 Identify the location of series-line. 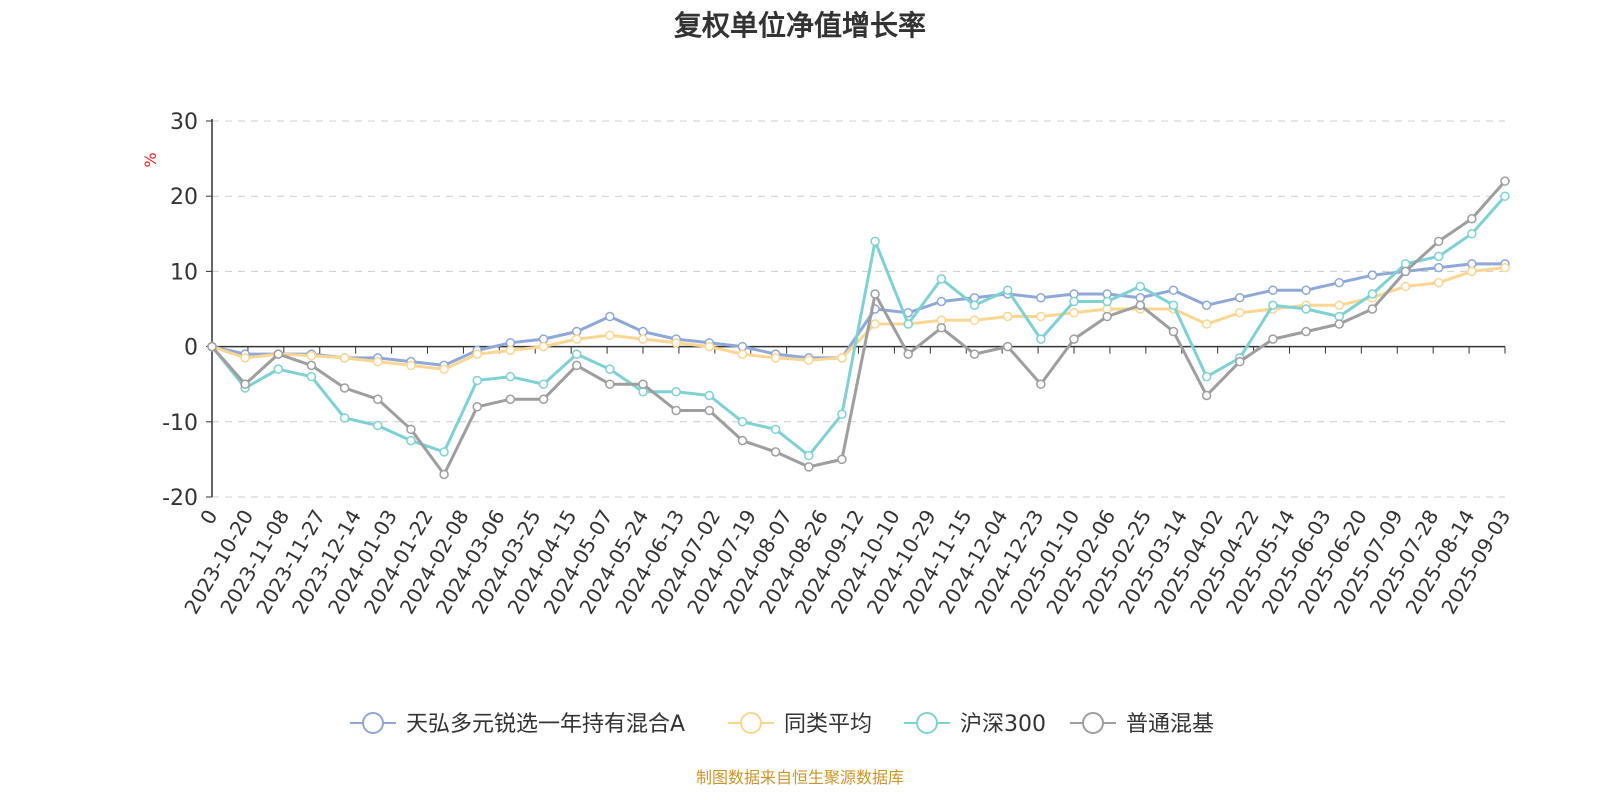
(858, 318).